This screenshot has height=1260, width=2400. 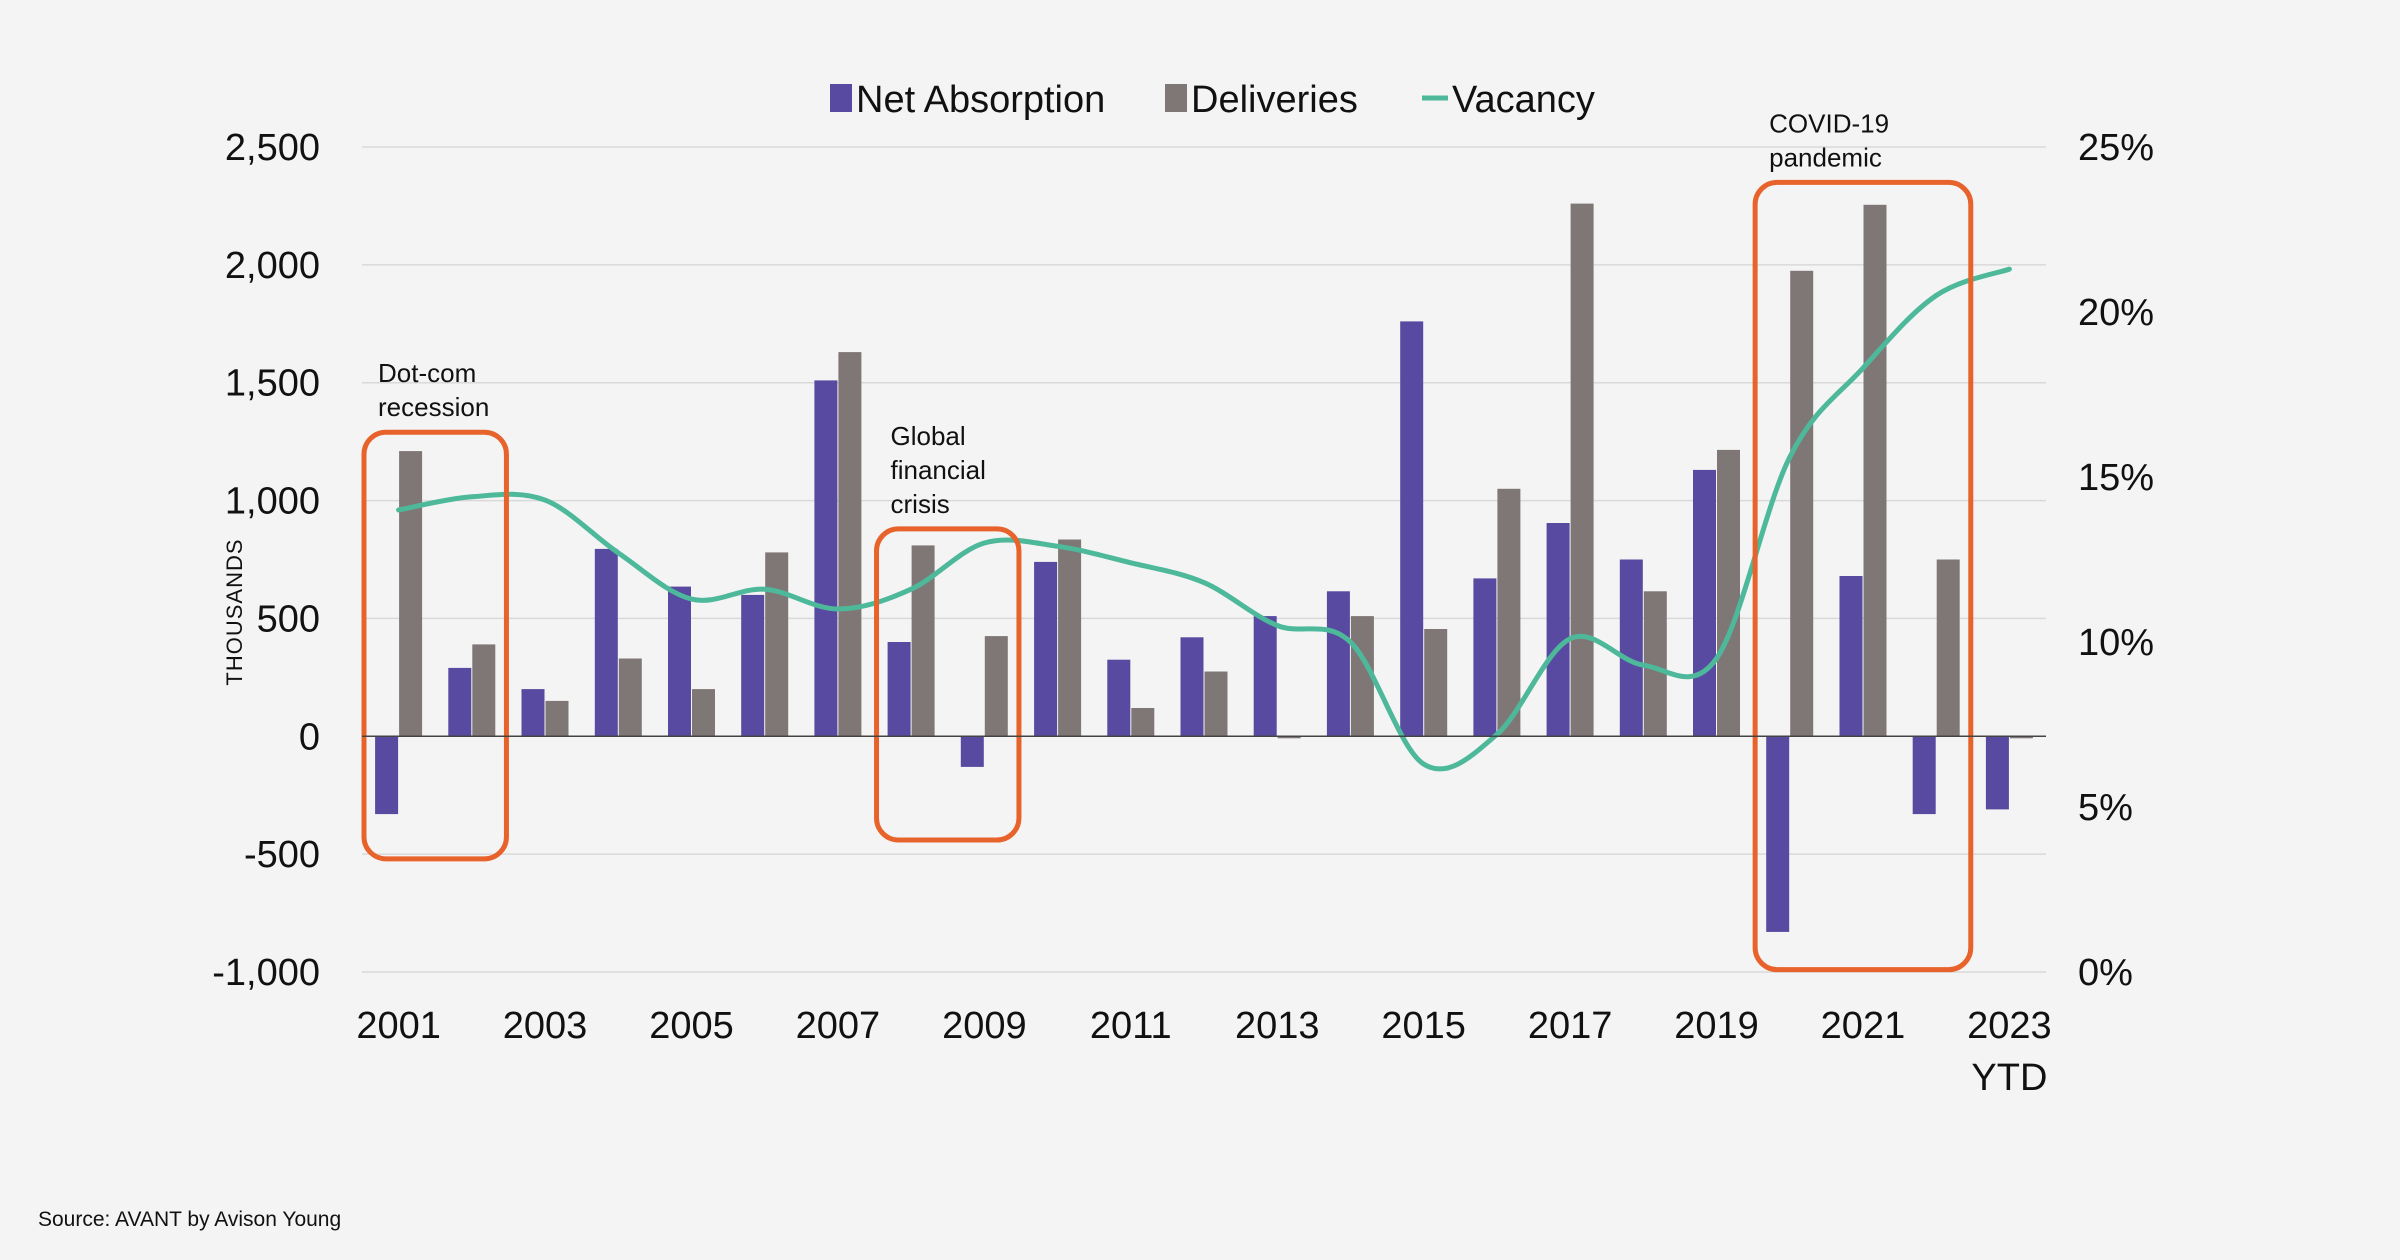 What do you see at coordinates (2009, 1078) in the screenshot?
I see `x-tick-sublabel: YTD` at bounding box center [2009, 1078].